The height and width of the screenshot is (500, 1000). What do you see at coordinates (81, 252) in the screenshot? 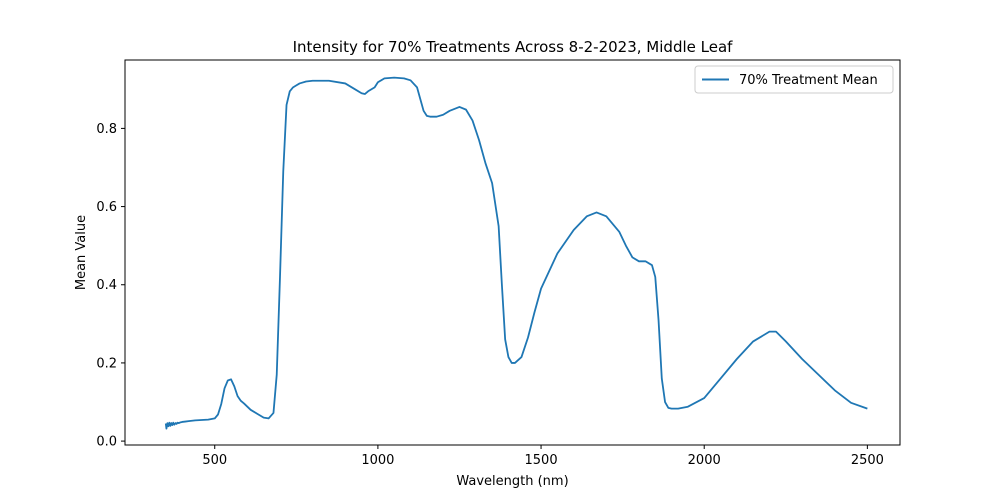
I see `y-axis-label: Mean Value` at bounding box center [81, 252].